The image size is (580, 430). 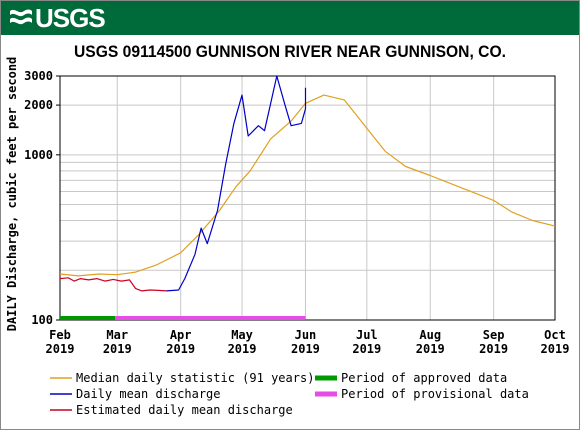 What do you see at coordinates (42, 320) in the screenshot?
I see `y-tick-label: 100` at bounding box center [42, 320].